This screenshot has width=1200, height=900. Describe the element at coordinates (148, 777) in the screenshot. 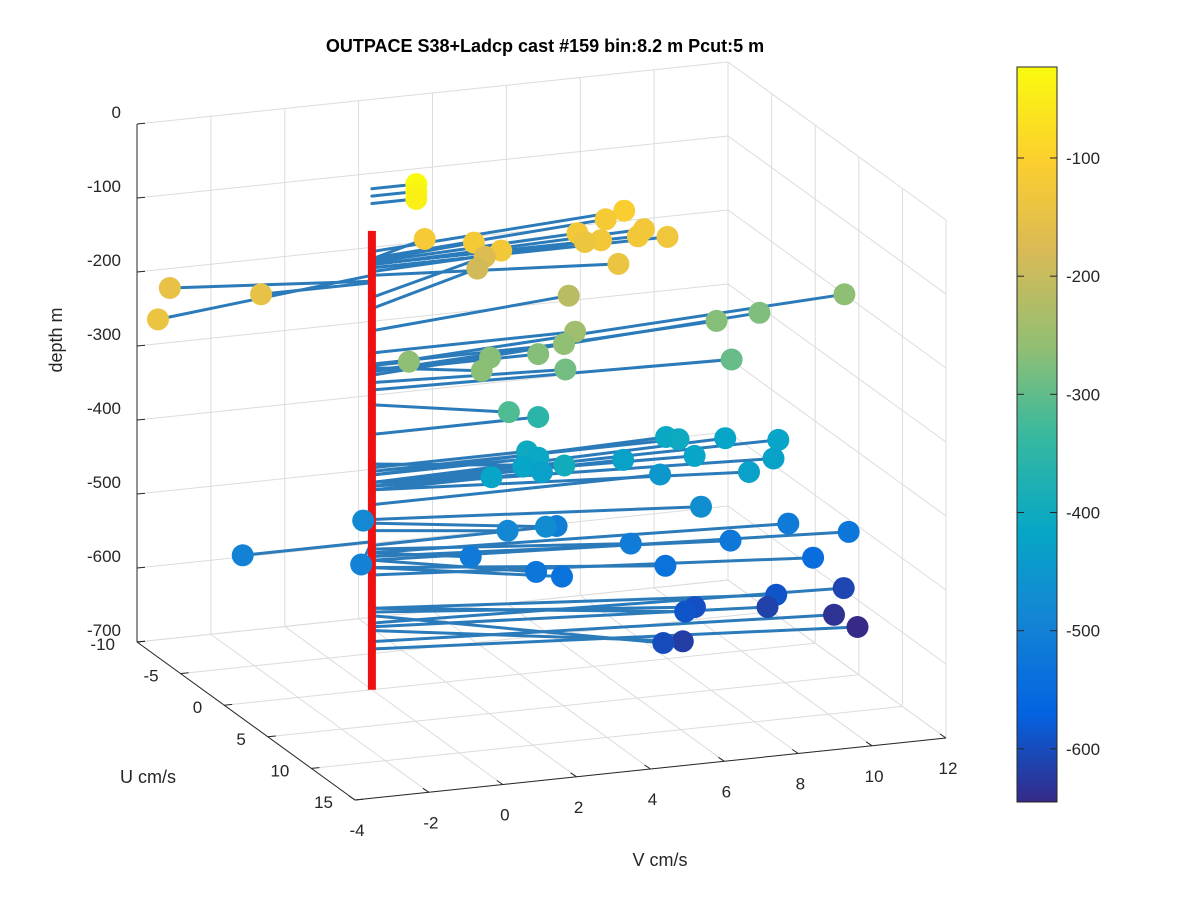

I see `y-axis-label: U cm/s` at that location.